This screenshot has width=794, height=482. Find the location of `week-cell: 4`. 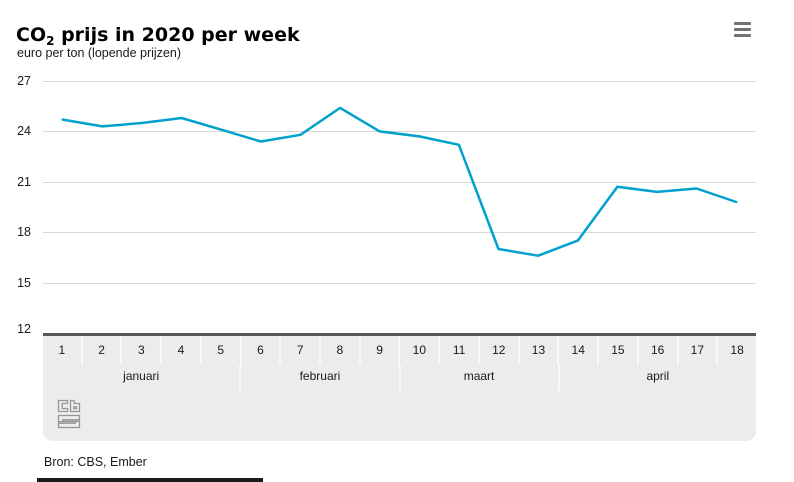

week-cell: 4 is located at coordinates (182, 350).